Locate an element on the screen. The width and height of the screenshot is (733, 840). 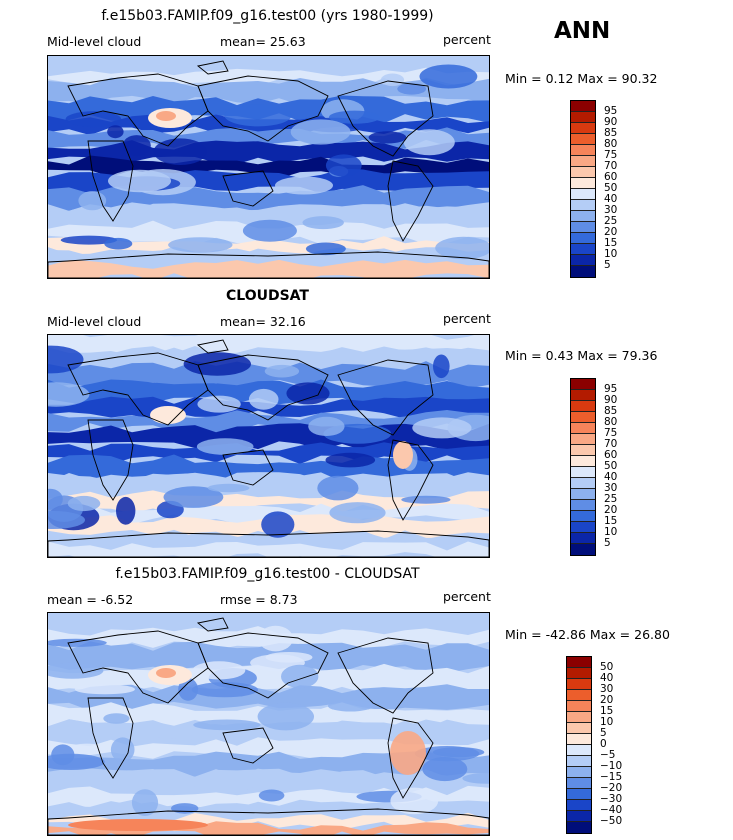
colorbar-tick-label: −40 is located at coordinates (611, 810).